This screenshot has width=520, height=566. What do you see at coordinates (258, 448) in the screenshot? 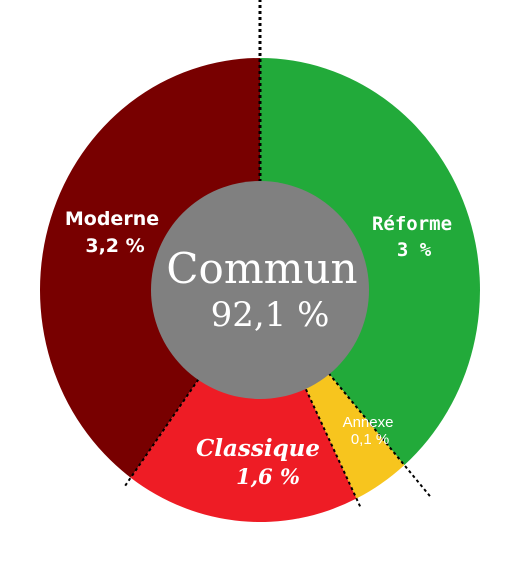
I see `slice-label-classique: Classique` at bounding box center [258, 448].